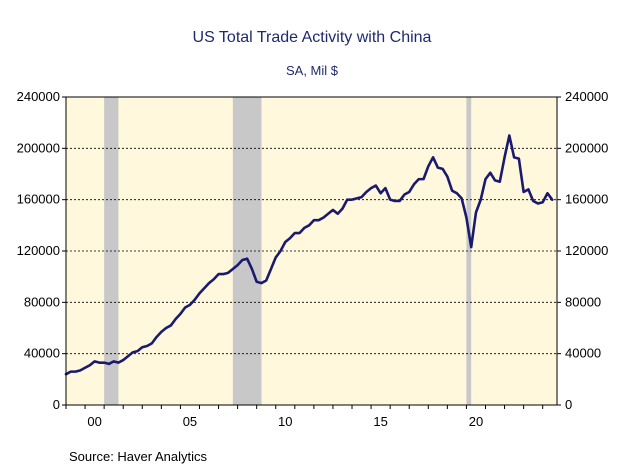 Image resolution: width=624 pixels, height=468 pixels. What do you see at coordinates (138, 456) in the screenshot?
I see `source-note: Source: Haver Analytics` at bounding box center [138, 456].